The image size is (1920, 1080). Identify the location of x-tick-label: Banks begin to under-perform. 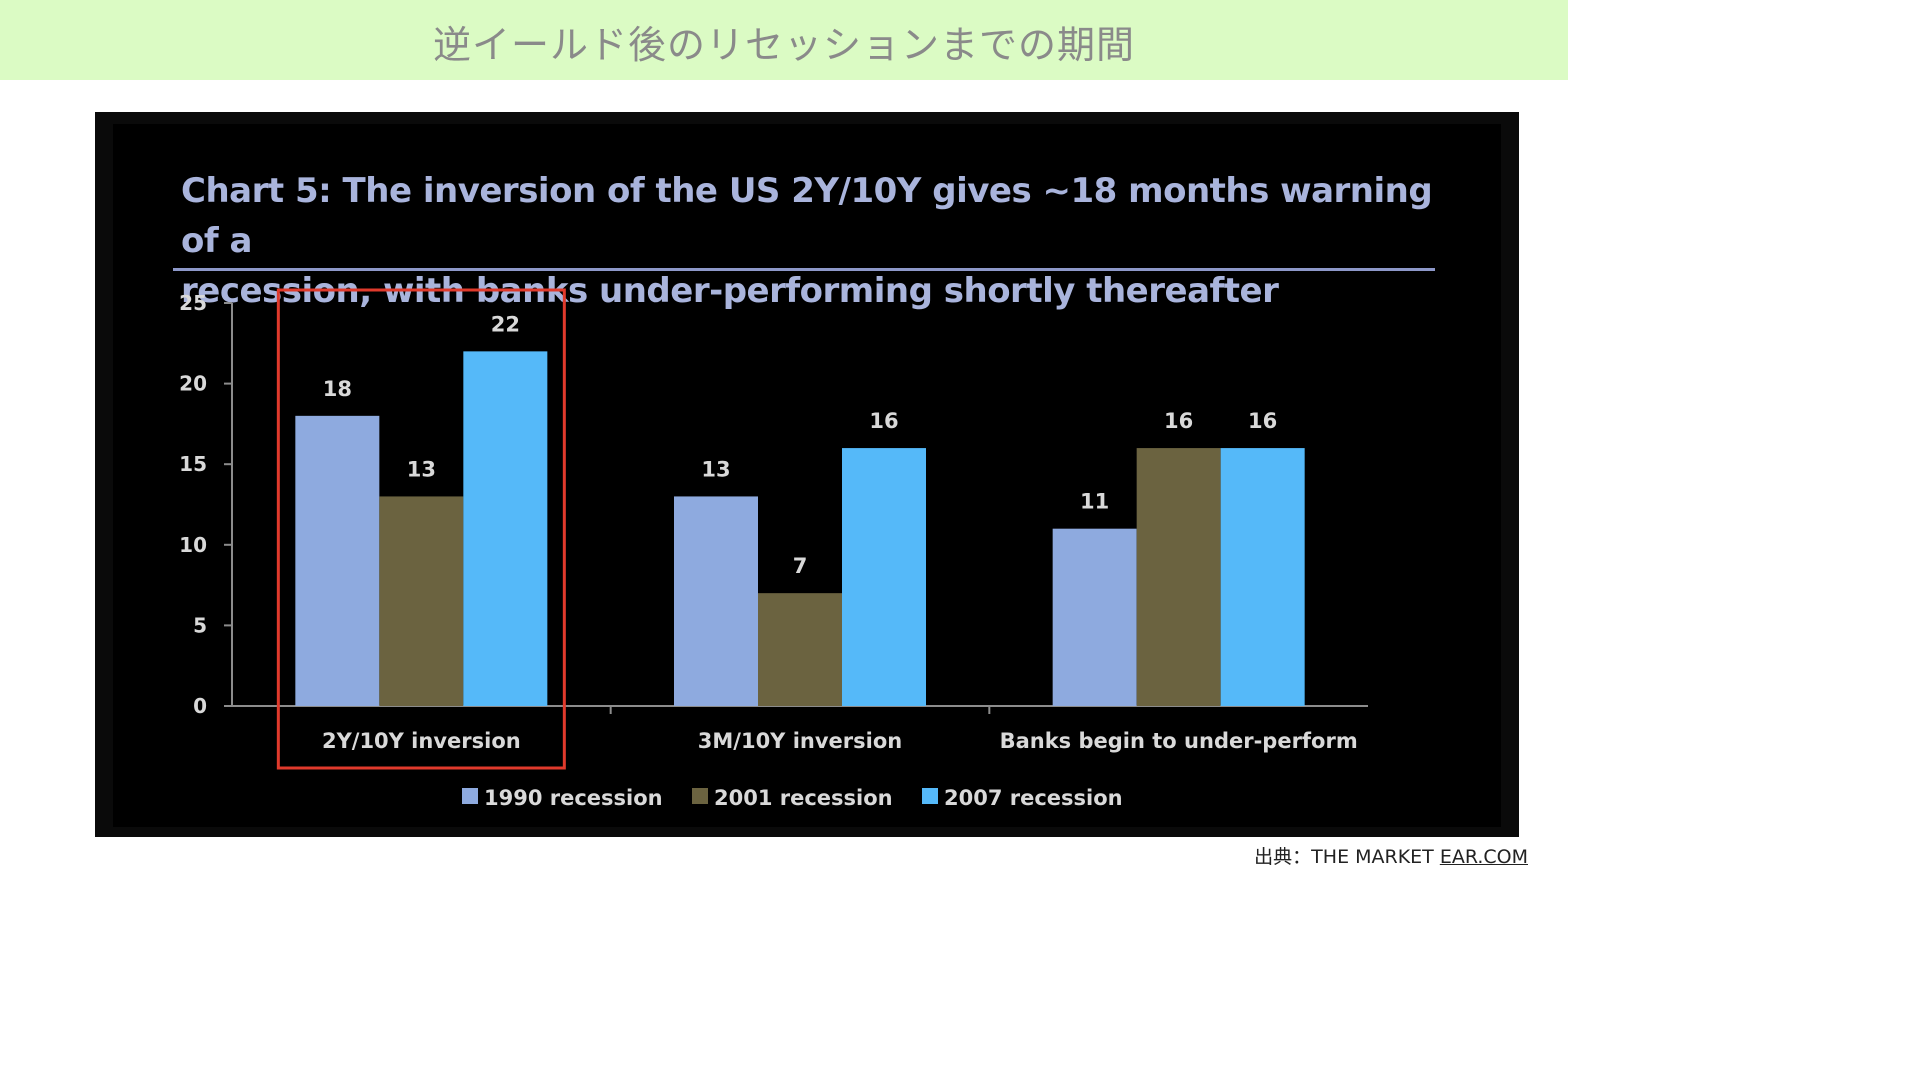
(1179, 741).